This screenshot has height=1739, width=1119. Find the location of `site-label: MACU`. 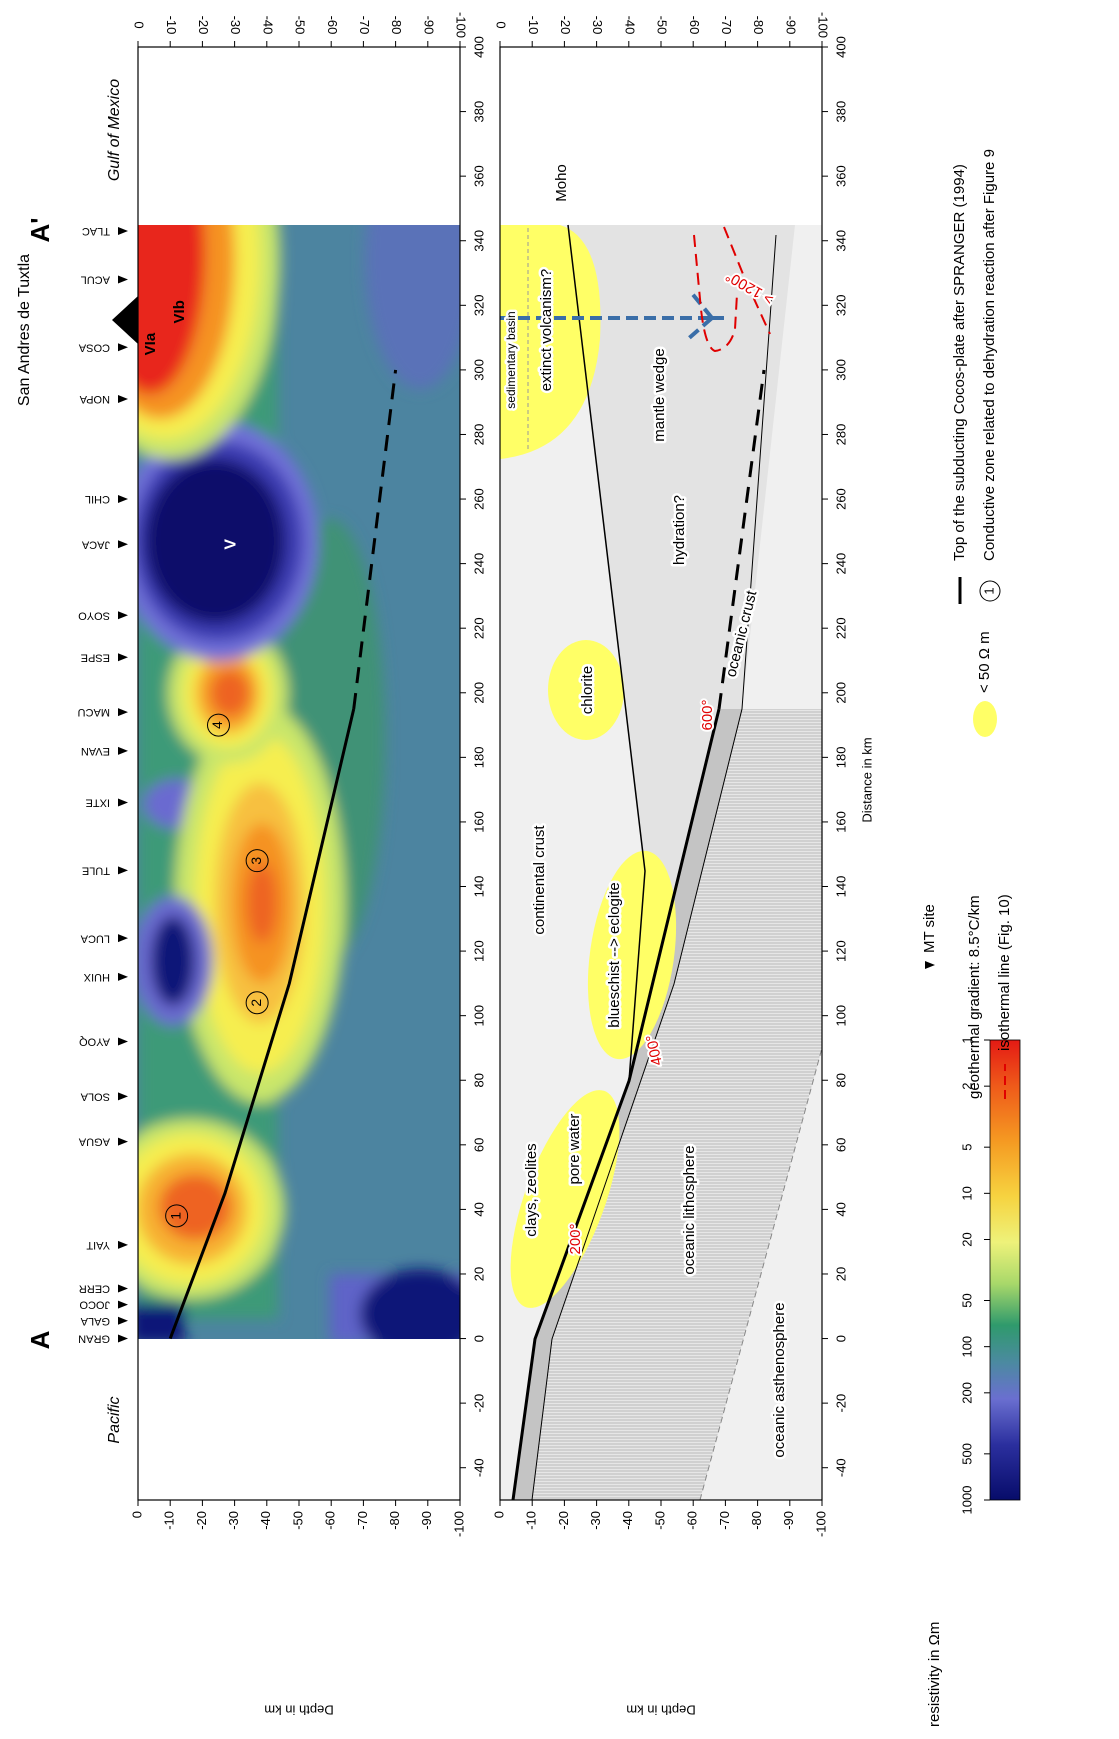

site-label: MACU is located at coordinates (94, 712).